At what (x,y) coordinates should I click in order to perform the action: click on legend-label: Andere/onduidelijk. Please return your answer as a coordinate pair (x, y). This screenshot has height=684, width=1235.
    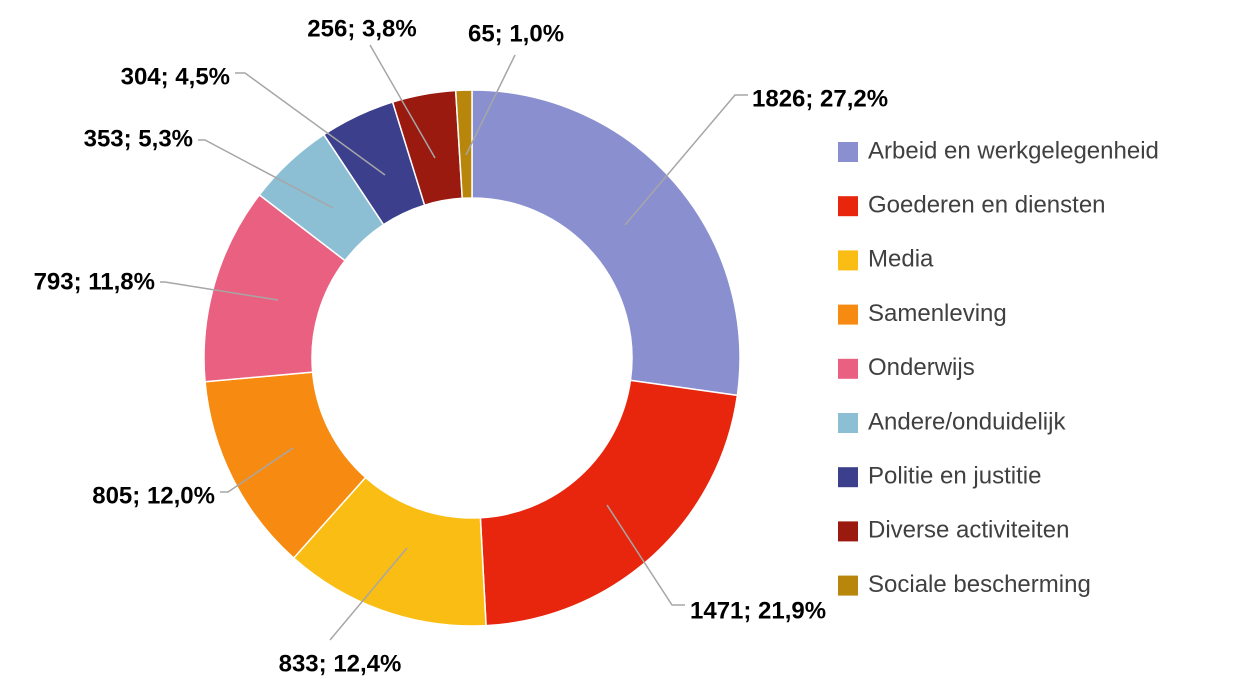
    Looking at the image, I should click on (967, 421).